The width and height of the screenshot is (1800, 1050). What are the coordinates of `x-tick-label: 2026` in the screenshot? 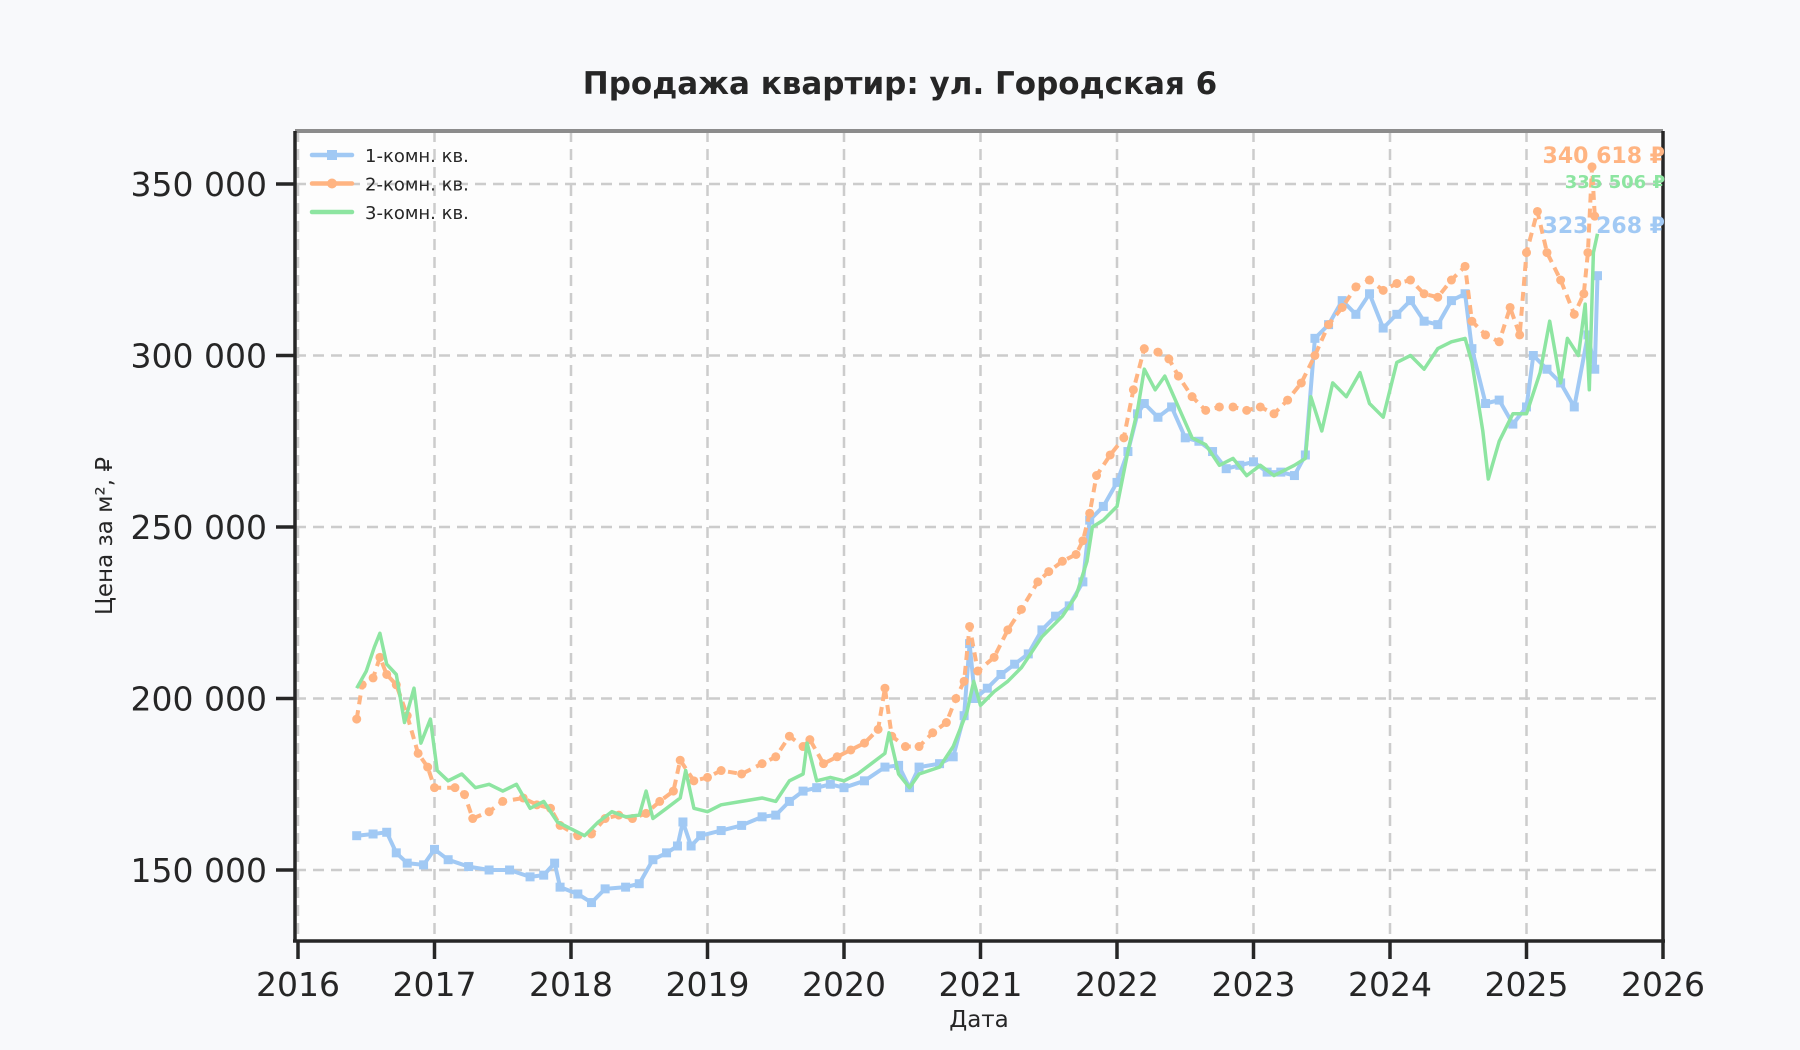 It's located at (1663, 984).